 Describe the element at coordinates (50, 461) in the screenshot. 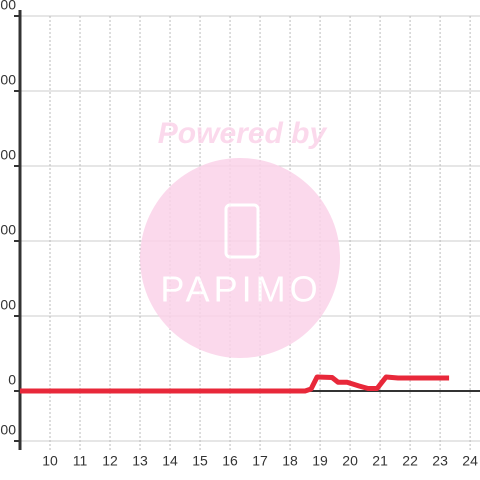

I see `x-tick-label: 10` at that location.